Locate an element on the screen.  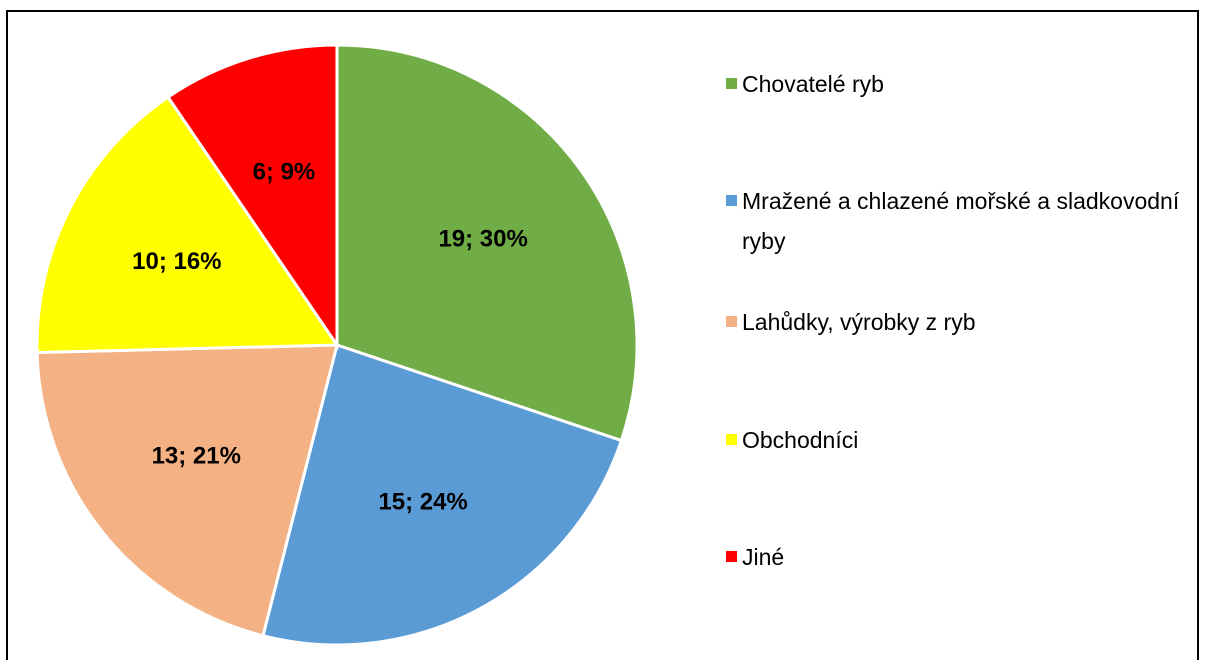
data-label: 6; 9% is located at coordinates (284, 171).